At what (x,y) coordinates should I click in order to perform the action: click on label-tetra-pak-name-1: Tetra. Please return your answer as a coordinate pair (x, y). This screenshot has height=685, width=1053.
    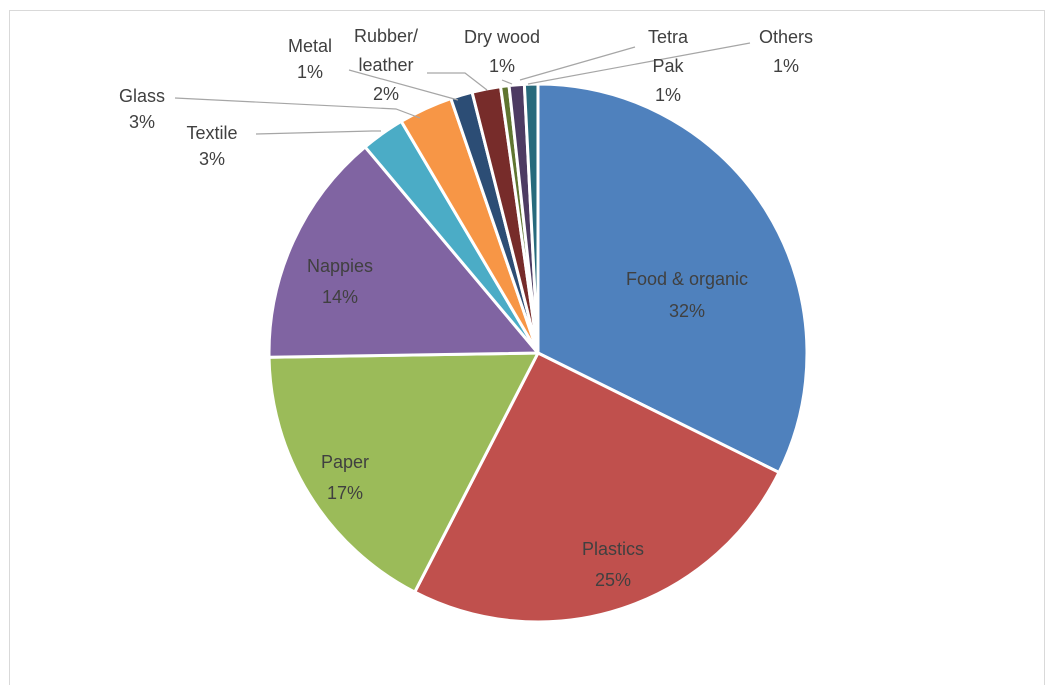
    Looking at the image, I should click on (668, 37).